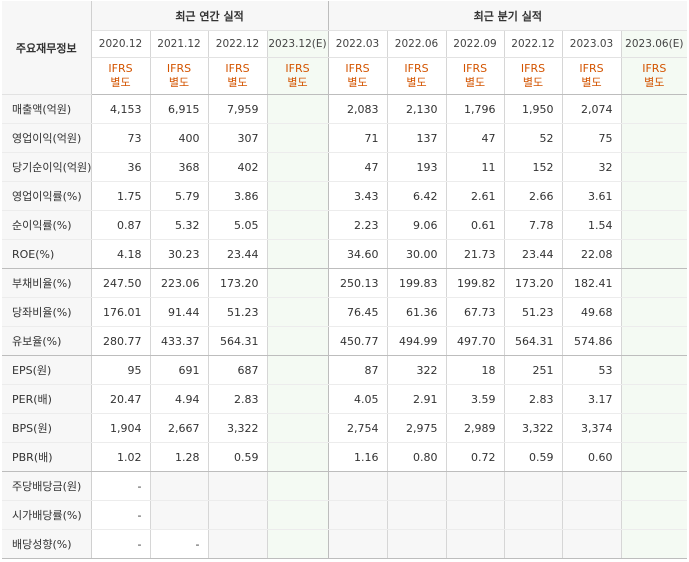  I want to click on table-cell: 2.83, so click(238, 399).